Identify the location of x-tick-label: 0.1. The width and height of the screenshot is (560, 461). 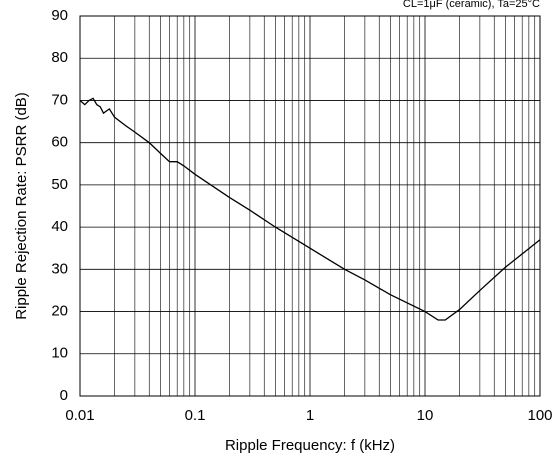
(195, 415).